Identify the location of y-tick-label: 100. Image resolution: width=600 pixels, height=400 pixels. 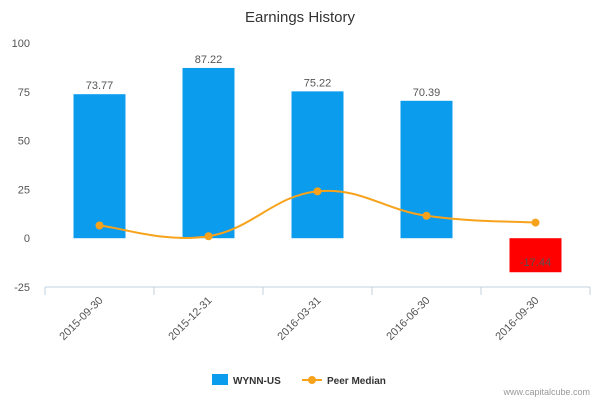
(21, 44).